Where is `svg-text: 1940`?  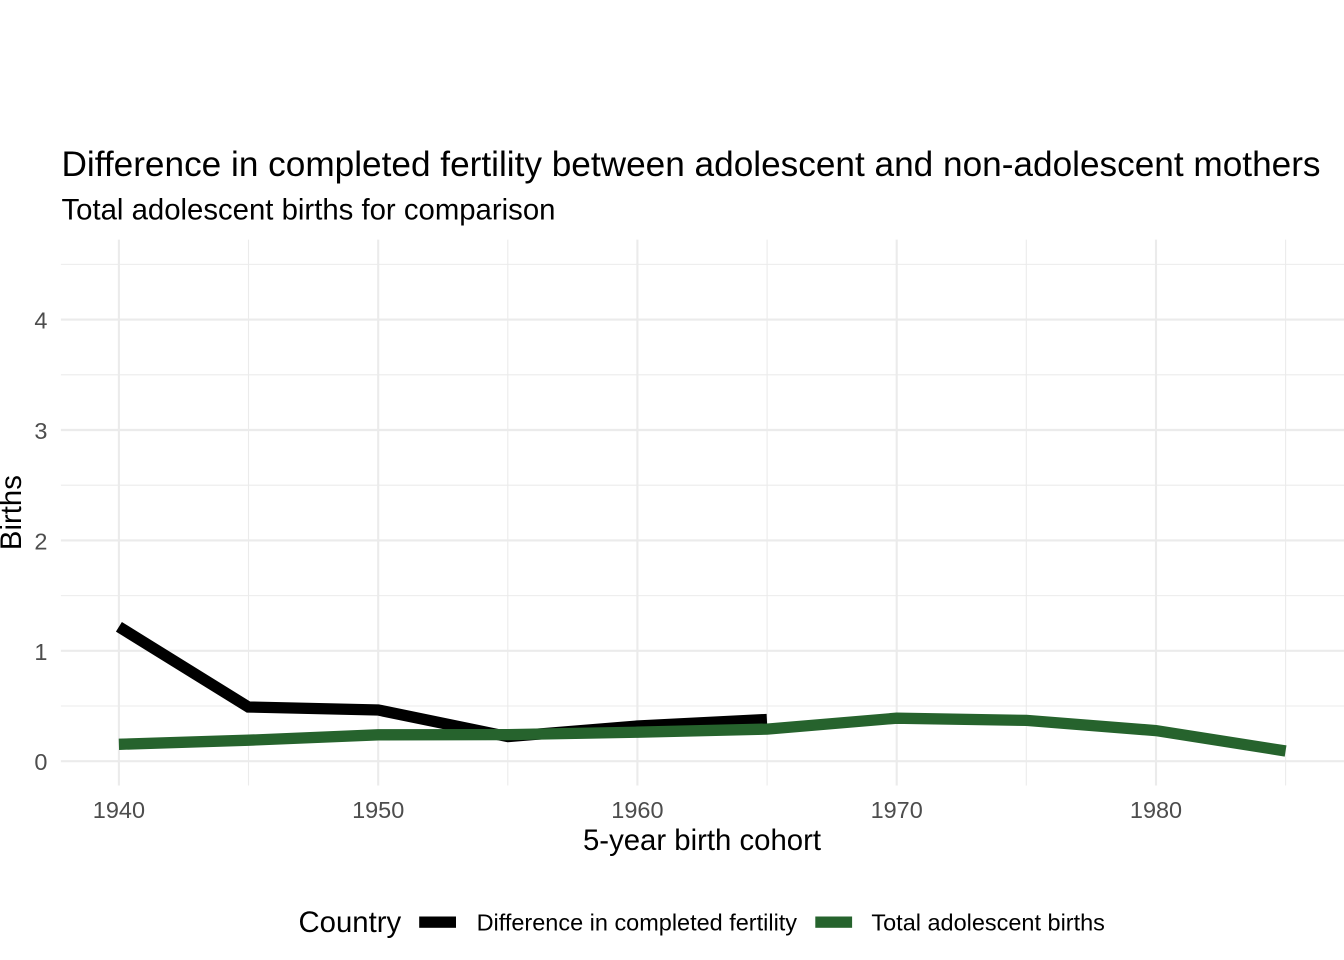 svg-text: 1940 is located at coordinates (119, 810).